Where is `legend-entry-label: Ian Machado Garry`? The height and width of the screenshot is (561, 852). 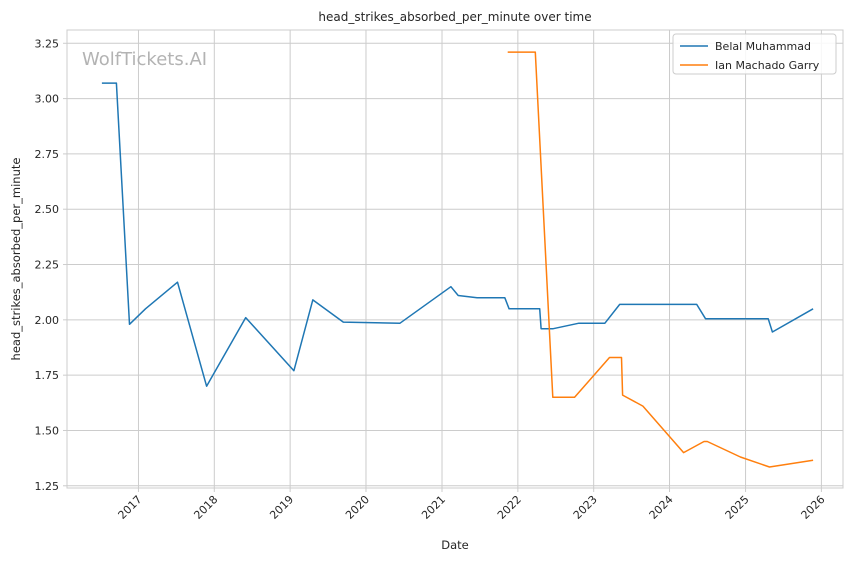 legend-entry-label: Ian Machado Garry is located at coordinates (767, 65).